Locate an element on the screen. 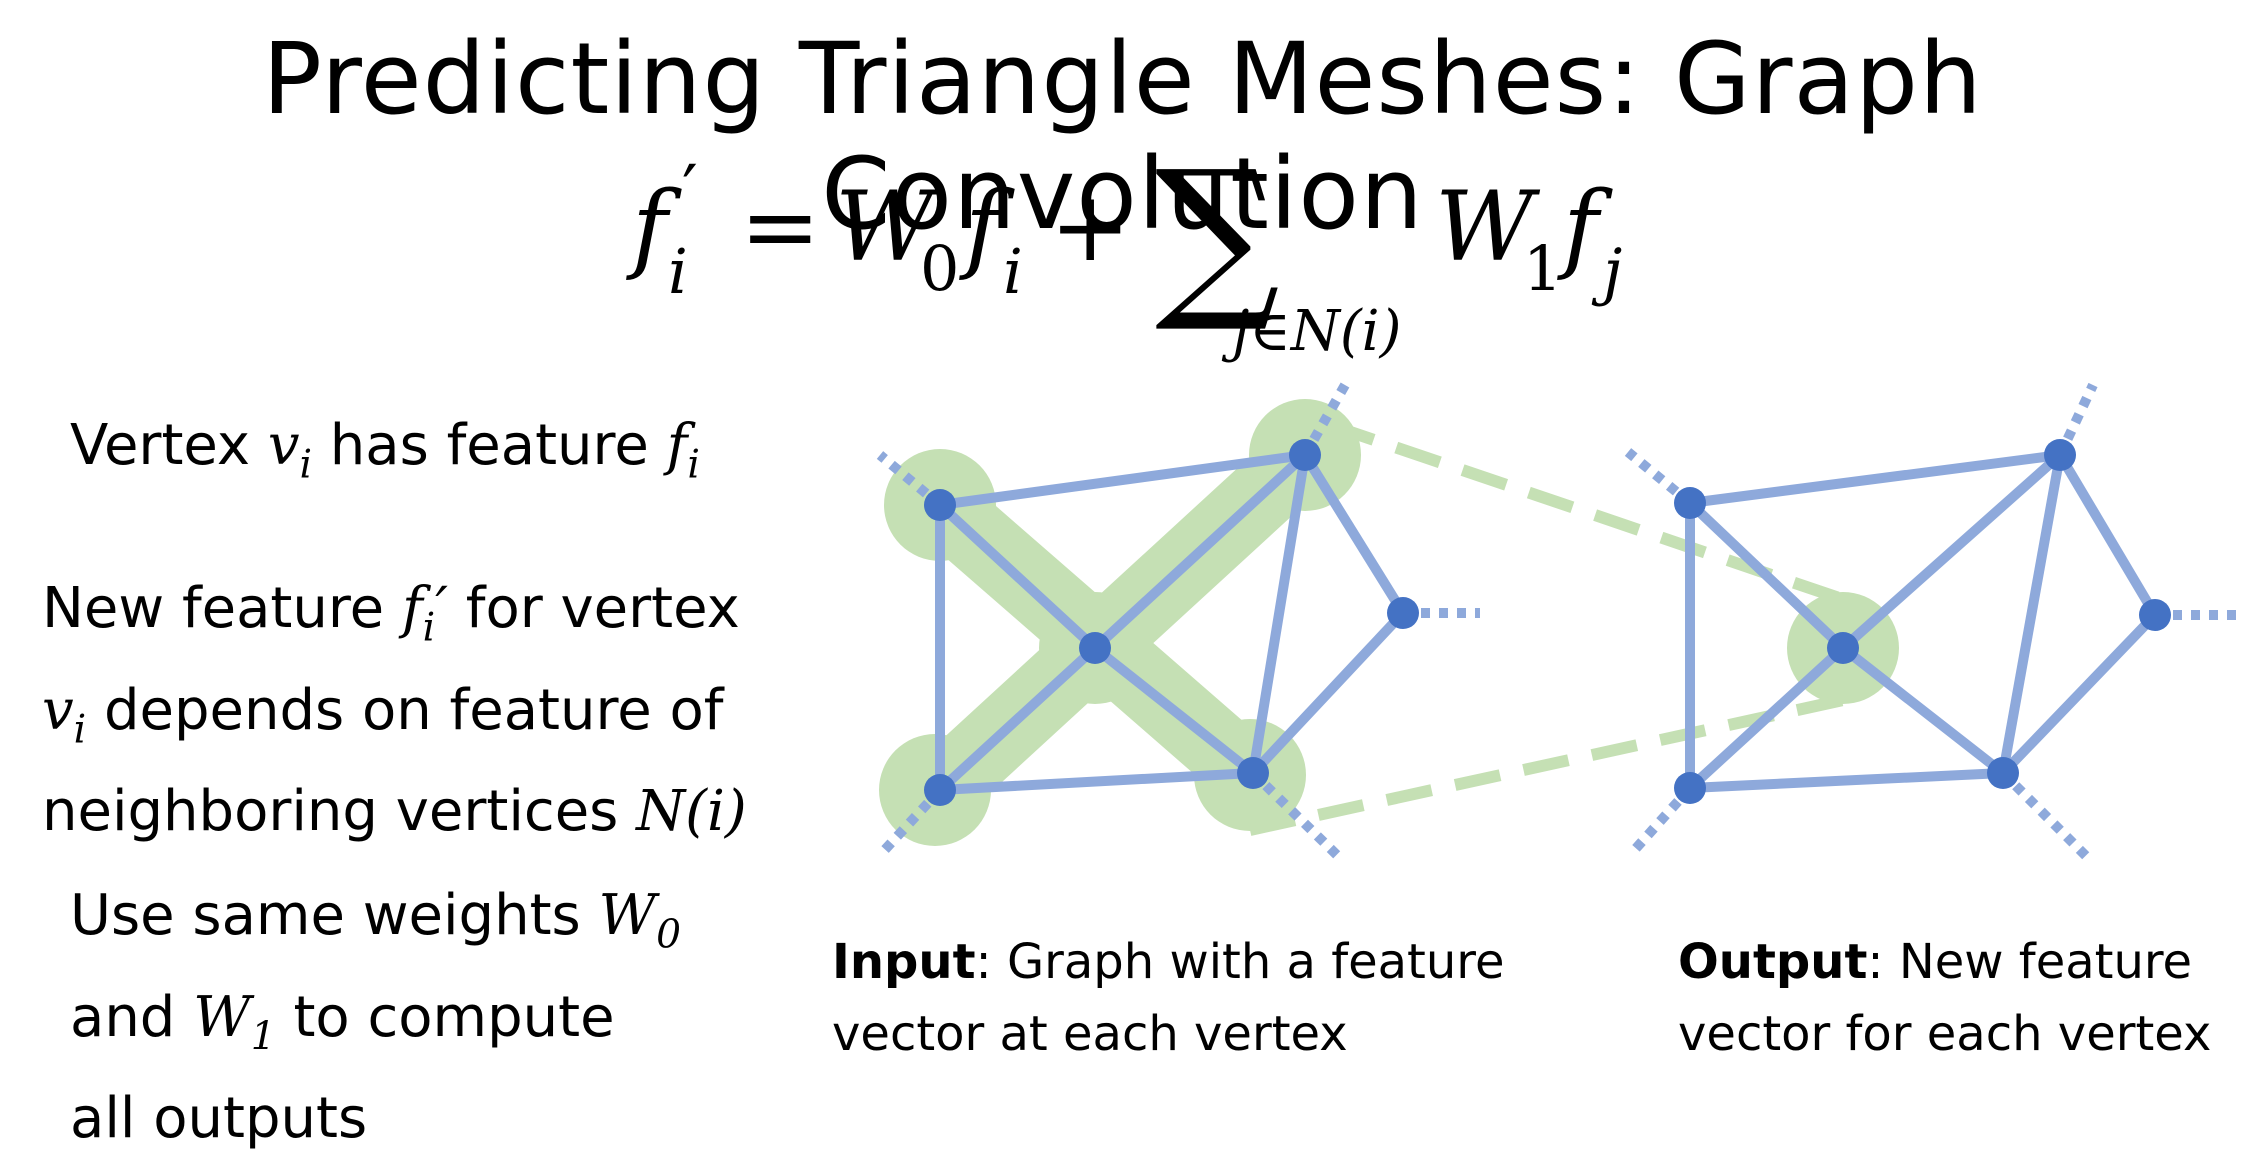  same-weights-line-2: and W1 to compute is located at coordinates (375, 1028).